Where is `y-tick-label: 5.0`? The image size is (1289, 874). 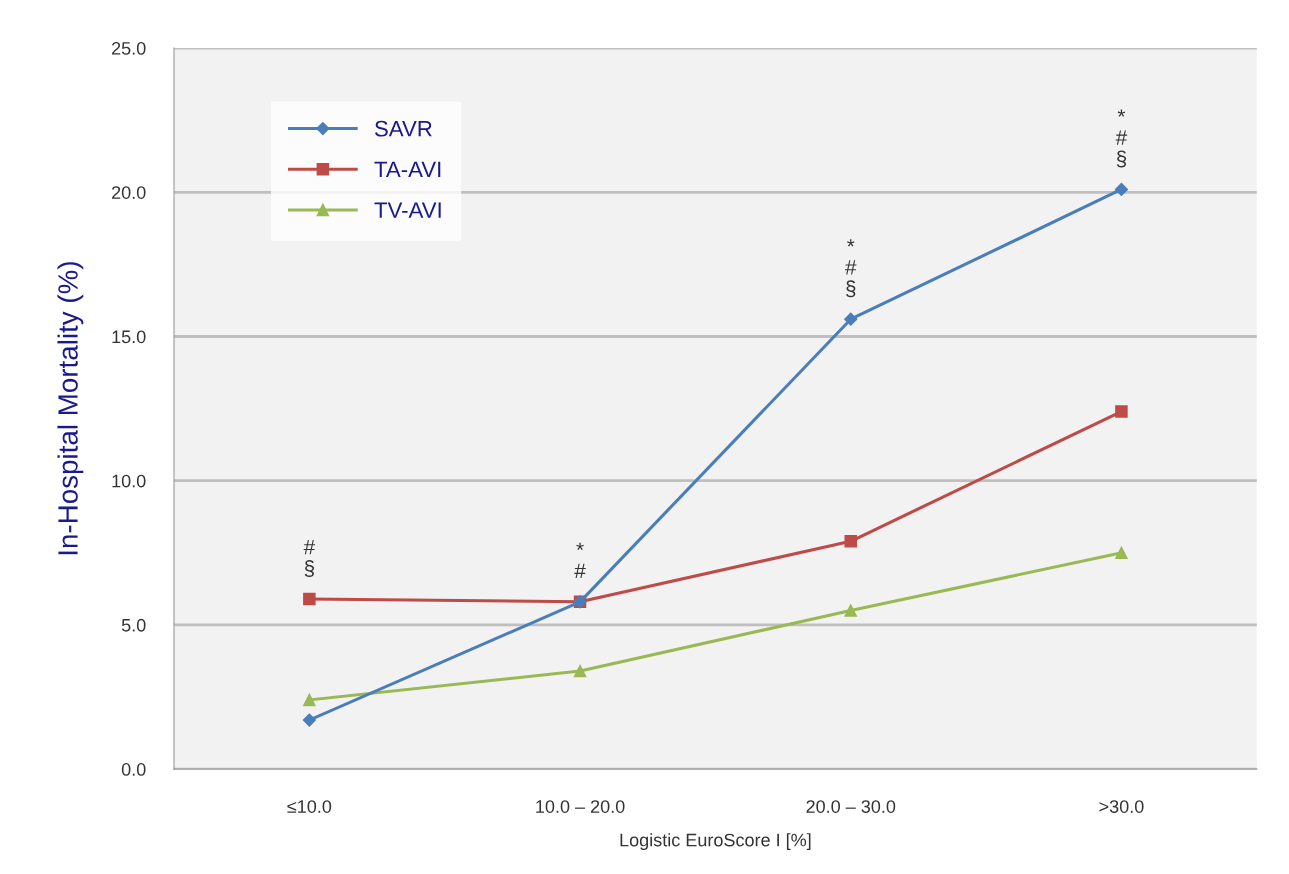 y-tick-label: 5.0 is located at coordinates (133, 625).